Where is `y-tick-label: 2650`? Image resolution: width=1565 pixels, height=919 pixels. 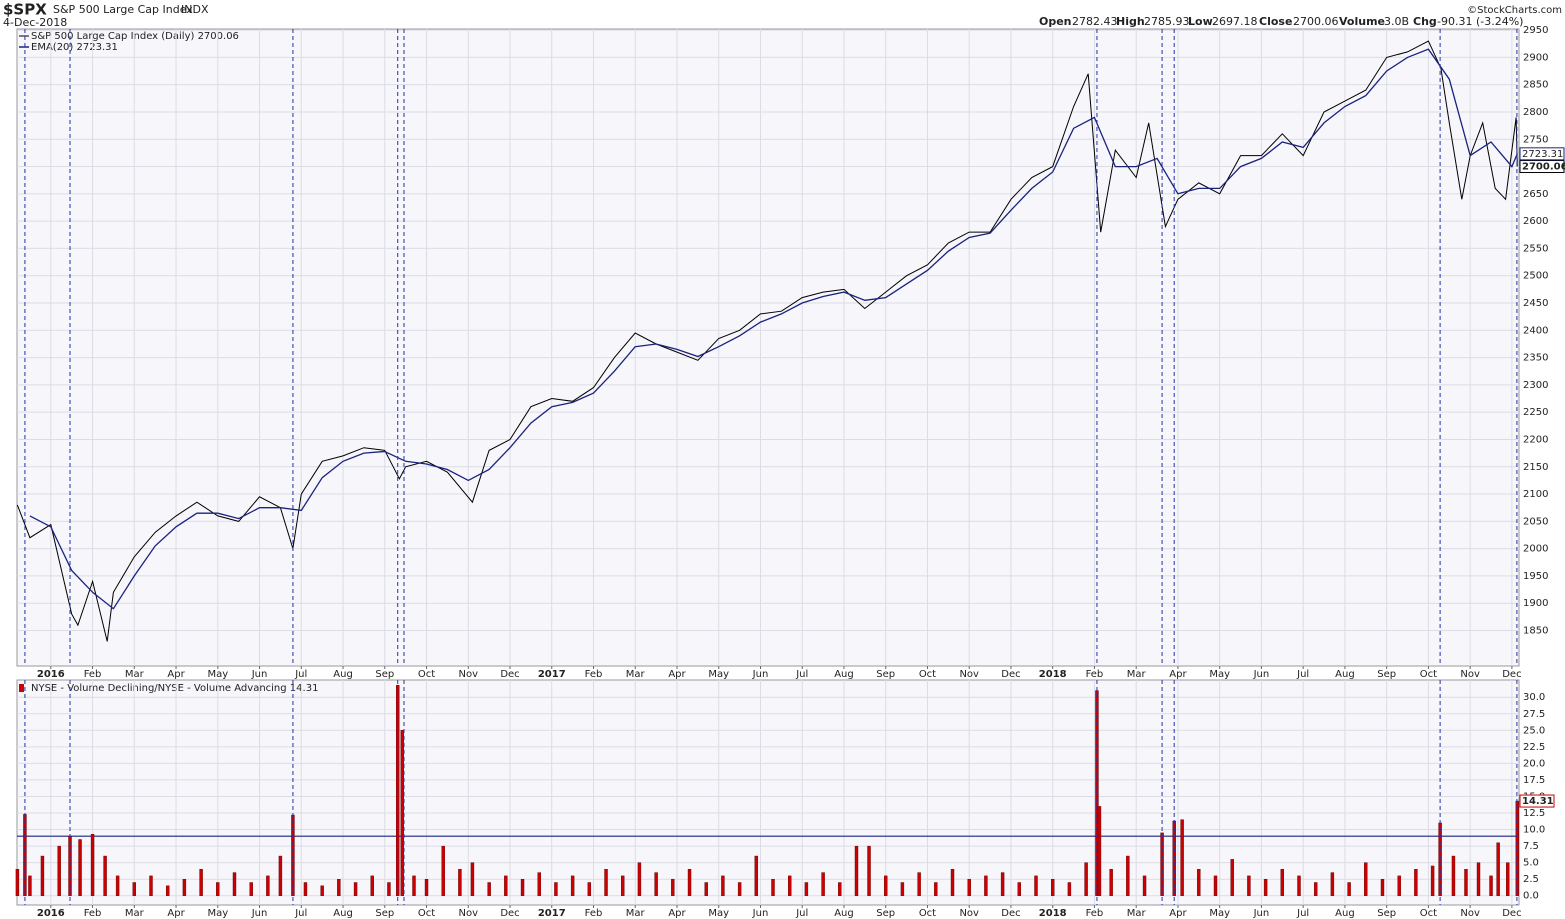
y-tick-label: 2650 is located at coordinates (1535, 194).